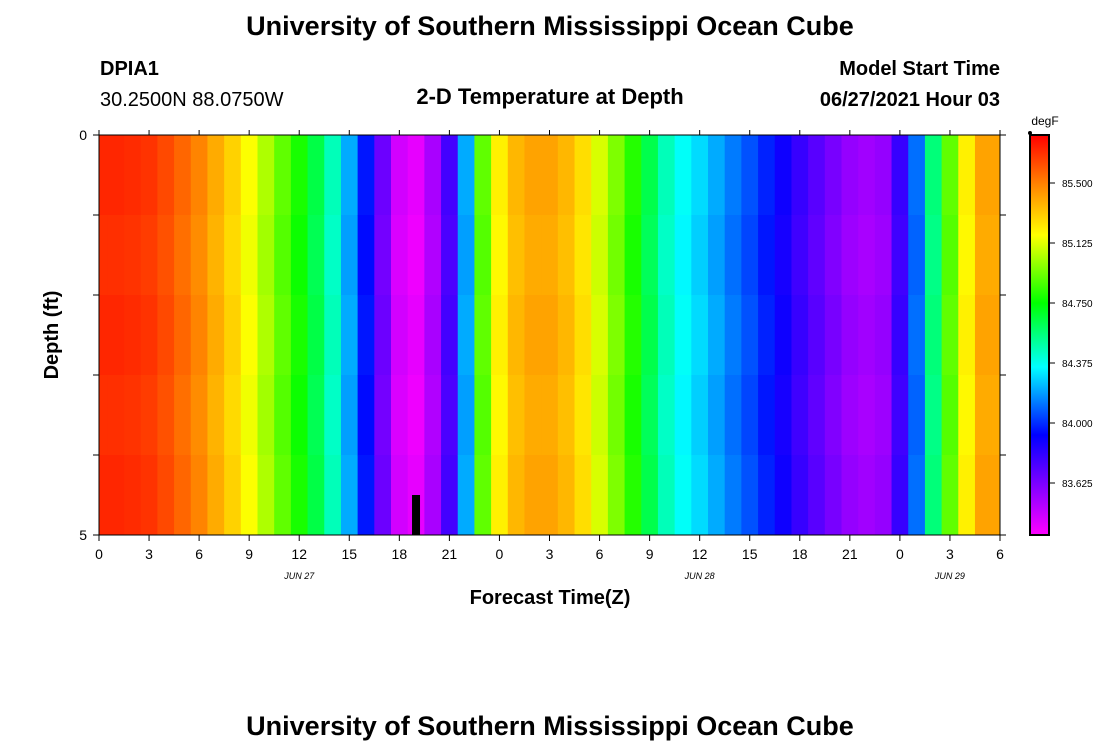  I want to click on colorbar-label: 85.500, so click(1077, 184).